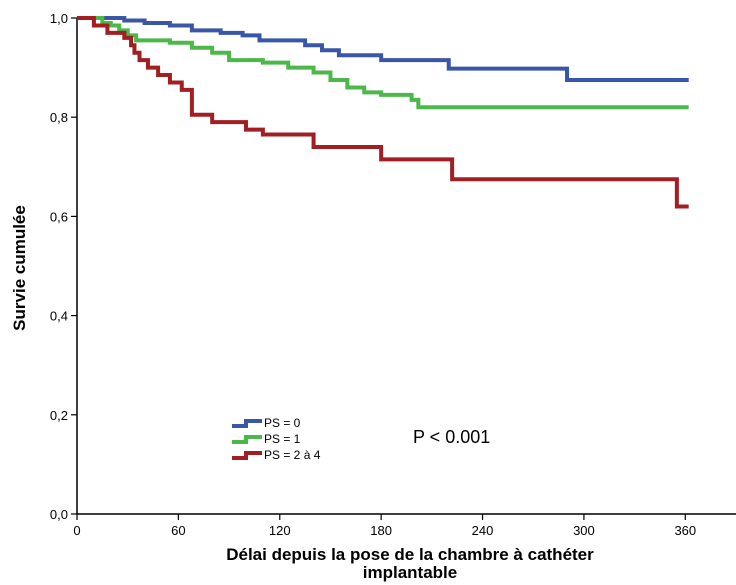  I want to click on x-tick-label: 300, so click(584, 530).